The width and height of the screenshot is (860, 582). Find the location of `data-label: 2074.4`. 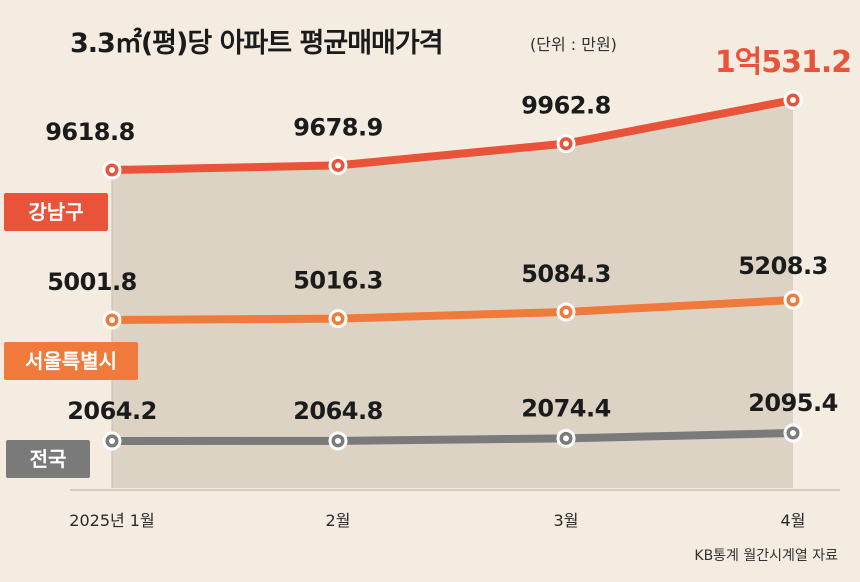

data-label: 2074.4 is located at coordinates (566, 408).